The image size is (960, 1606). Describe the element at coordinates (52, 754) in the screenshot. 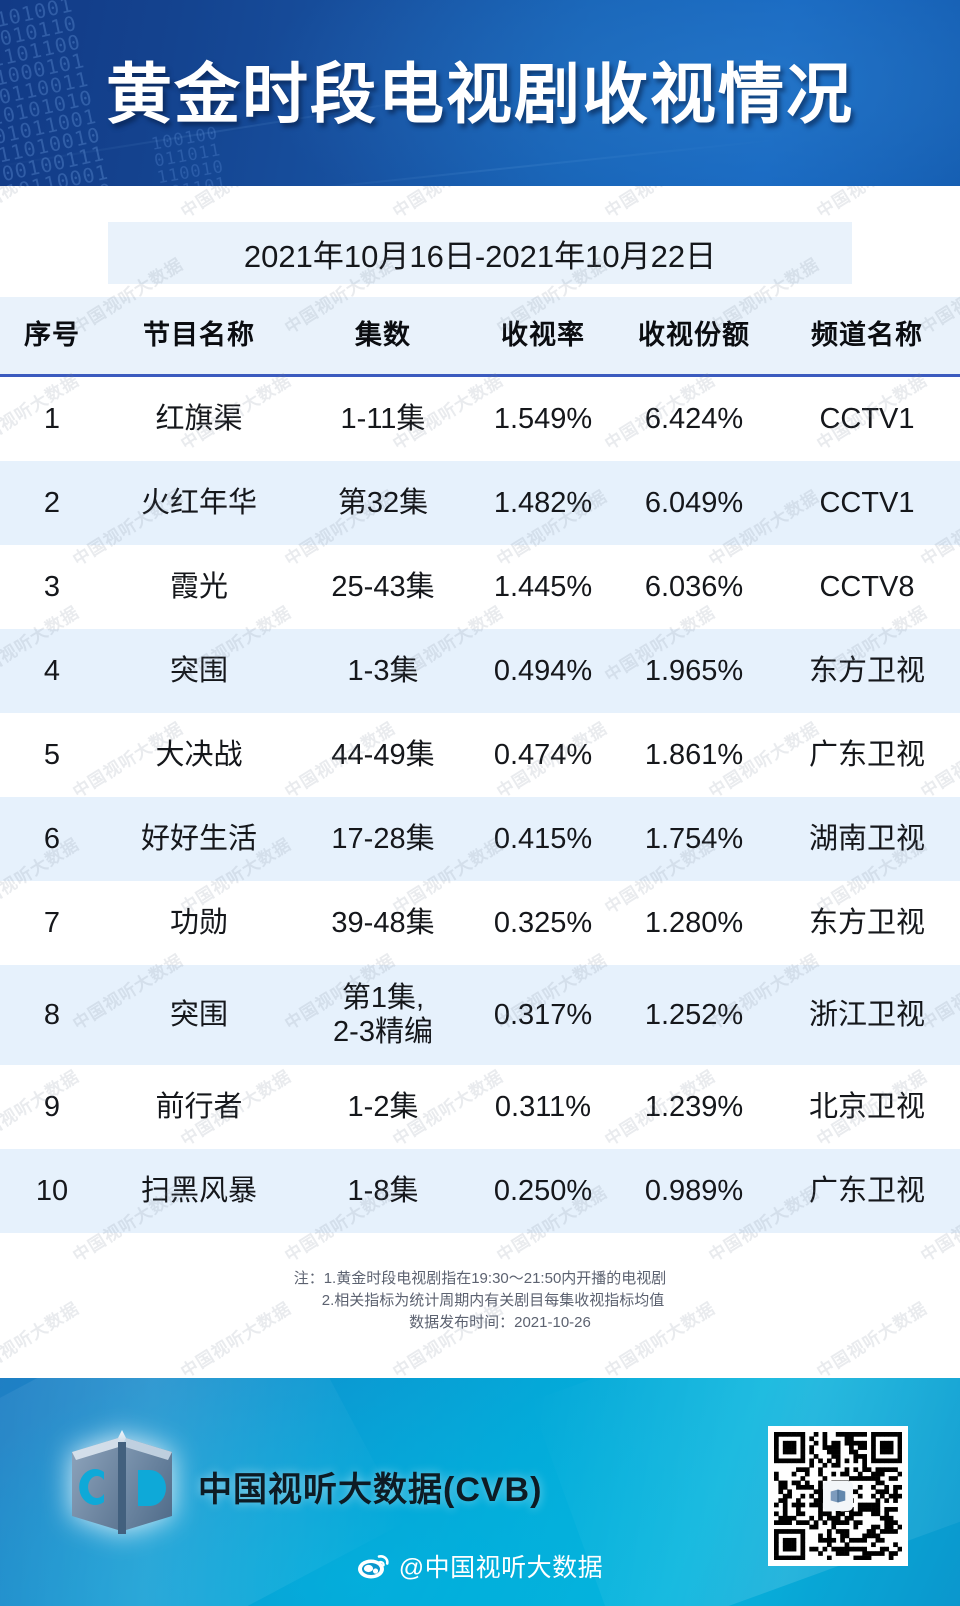

I see `cell-rank: 5` at that location.